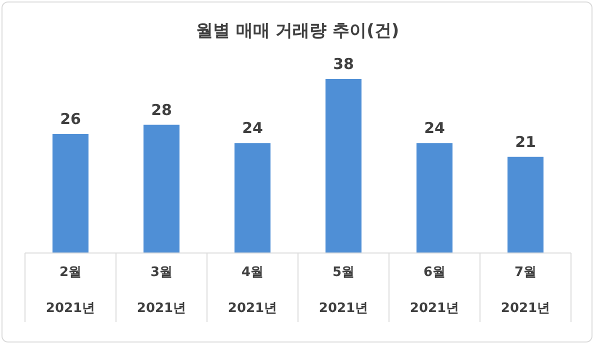  Describe the element at coordinates (253, 290) in the screenshot. I see `category-label: 4월 2021년` at that location.